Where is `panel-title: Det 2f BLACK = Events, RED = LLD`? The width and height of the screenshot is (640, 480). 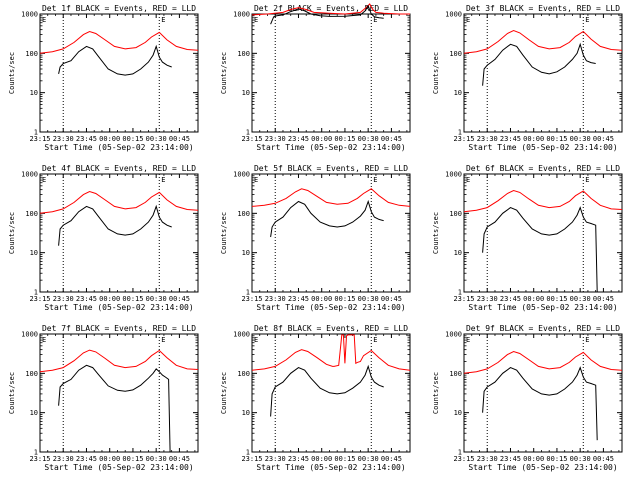
panel-title: Det 2f BLACK = Events, RED = LLD is located at coordinates (331, 8).